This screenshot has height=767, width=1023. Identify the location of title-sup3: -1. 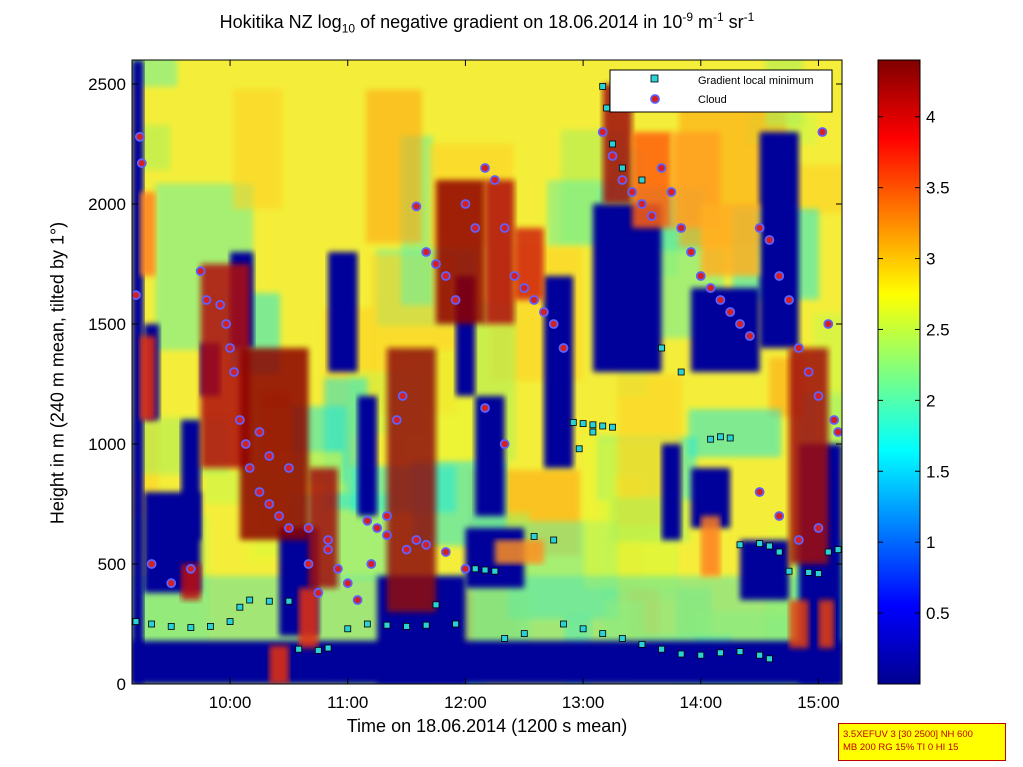
(749, 17).